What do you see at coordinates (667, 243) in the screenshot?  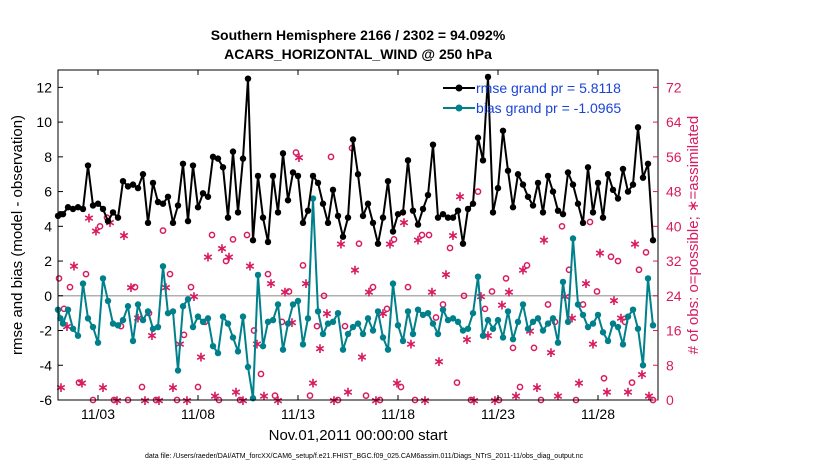 I see `y-axis-right-ticks: 0 8 16 24 32 40 48 56 64 72` at bounding box center [667, 243].